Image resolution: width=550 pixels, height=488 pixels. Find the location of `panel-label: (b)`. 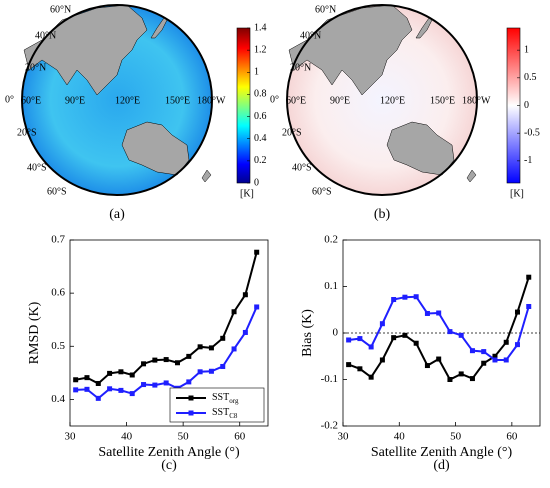

panel-label: (b) is located at coordinates (382, 214).